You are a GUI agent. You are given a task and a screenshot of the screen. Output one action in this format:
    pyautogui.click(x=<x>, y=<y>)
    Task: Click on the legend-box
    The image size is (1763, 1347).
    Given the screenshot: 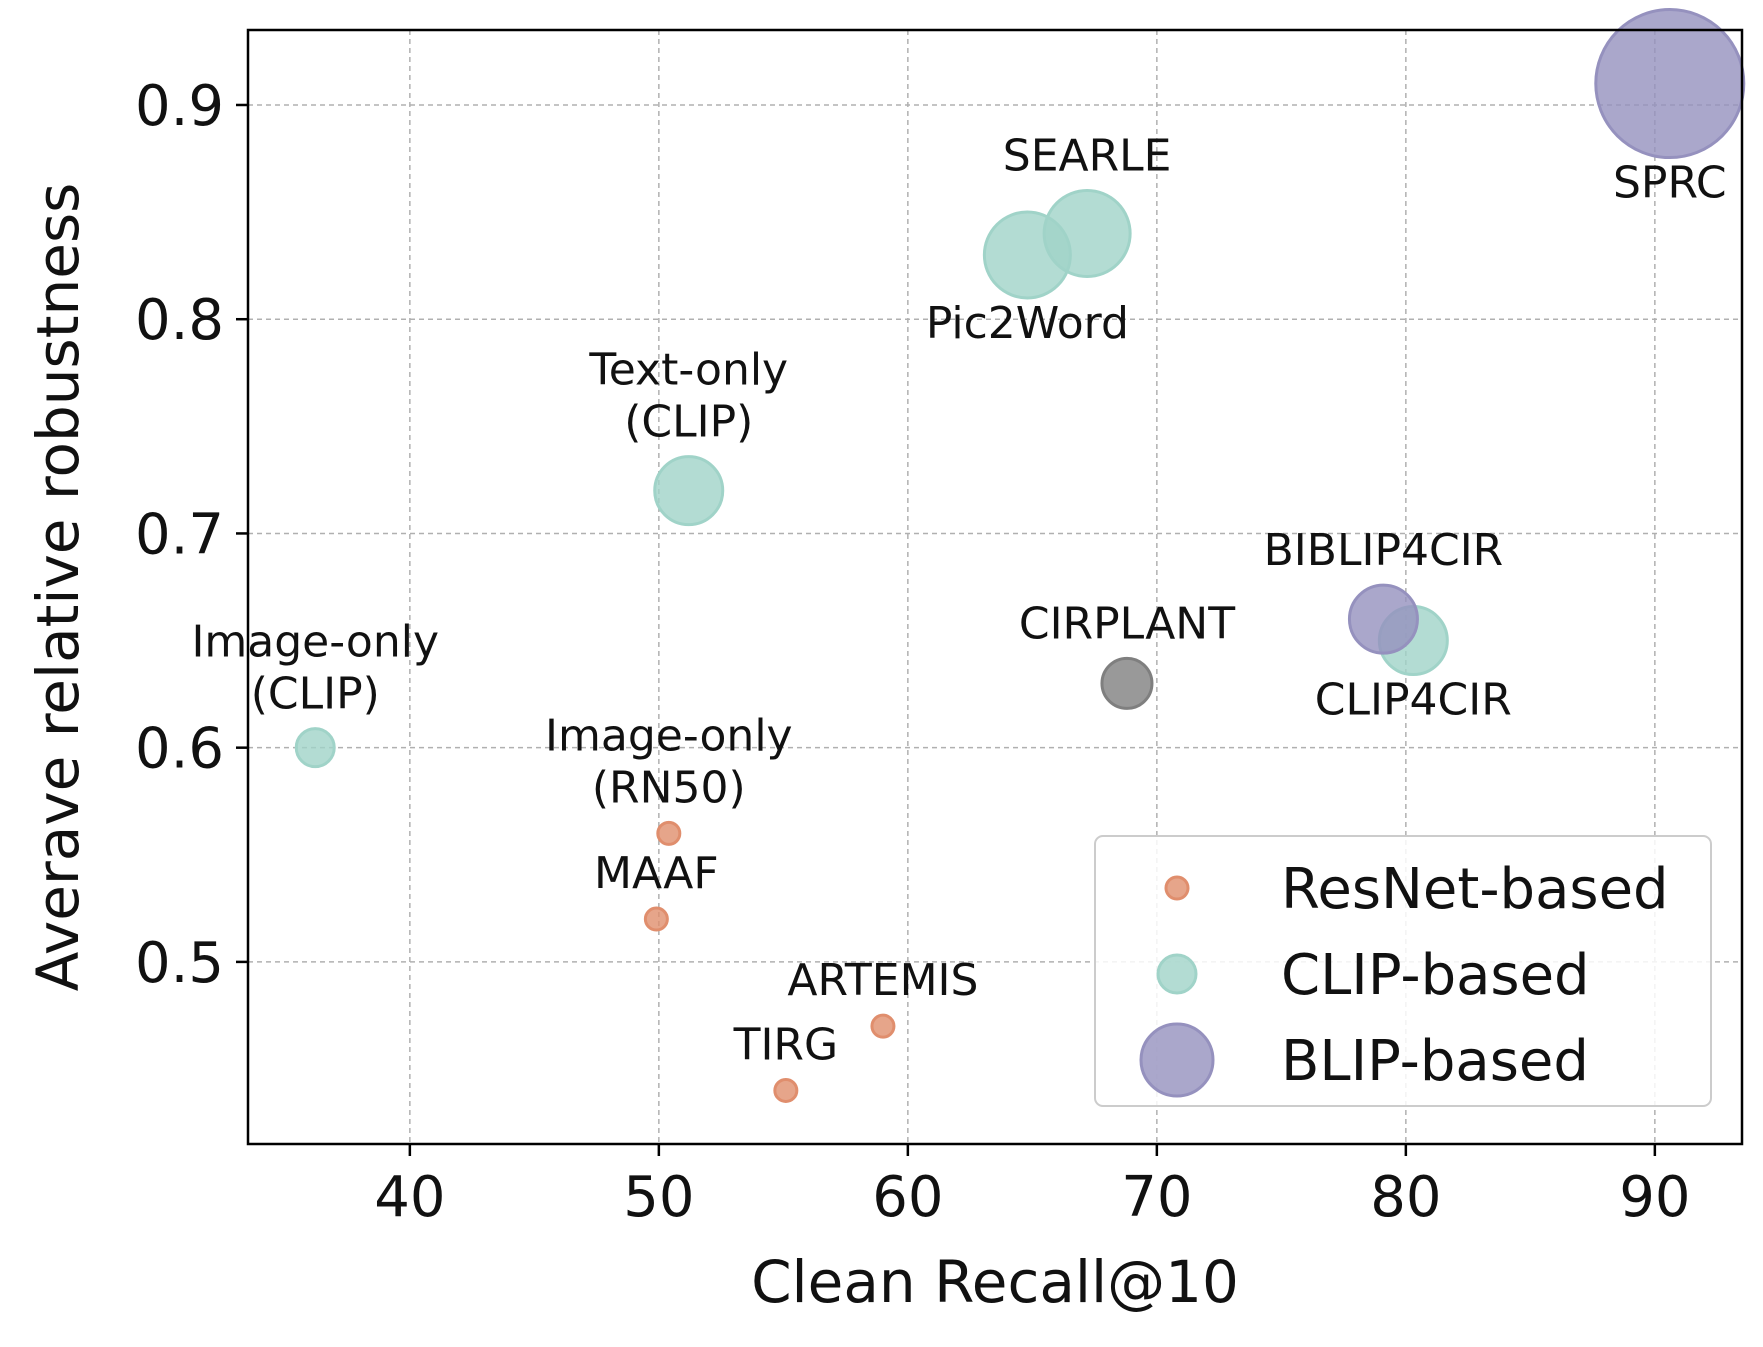 What is the action you would take?
    pyautogui.click(x=1403, y=971)
    